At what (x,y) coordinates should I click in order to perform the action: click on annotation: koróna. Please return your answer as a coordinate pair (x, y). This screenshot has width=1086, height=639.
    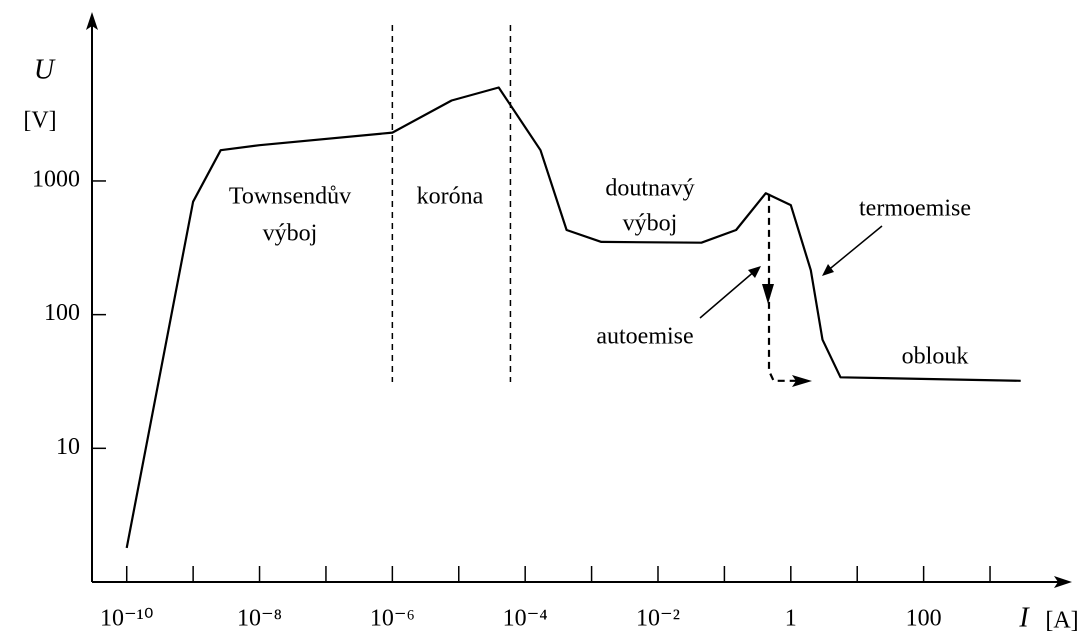
    Looking at the image, I should click on (450, 197).